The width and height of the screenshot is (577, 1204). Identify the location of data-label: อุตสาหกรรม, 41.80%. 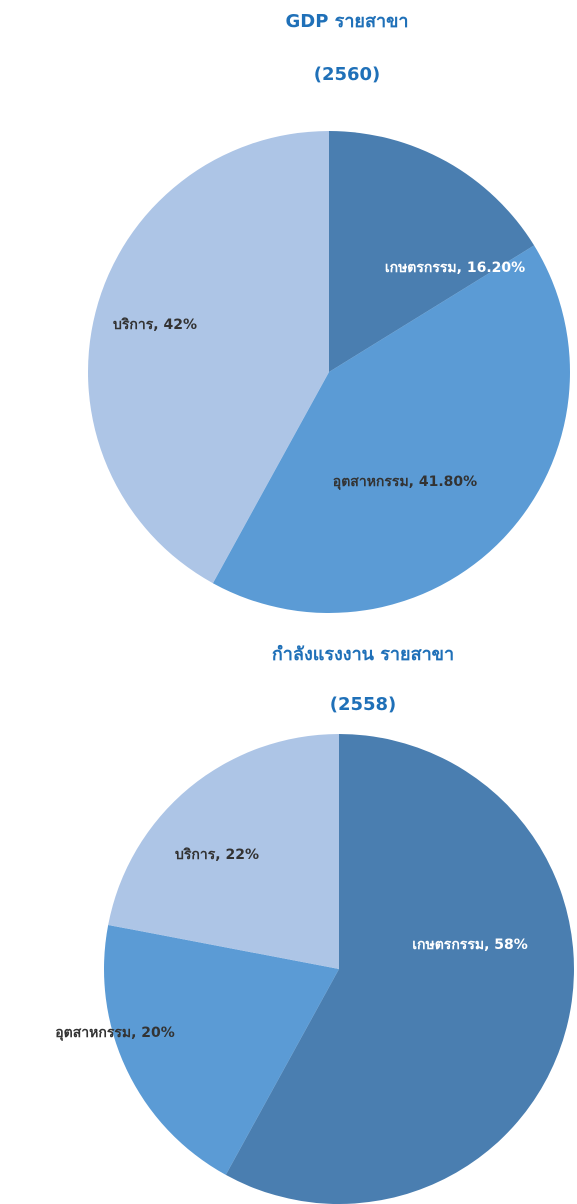
(405, 482).